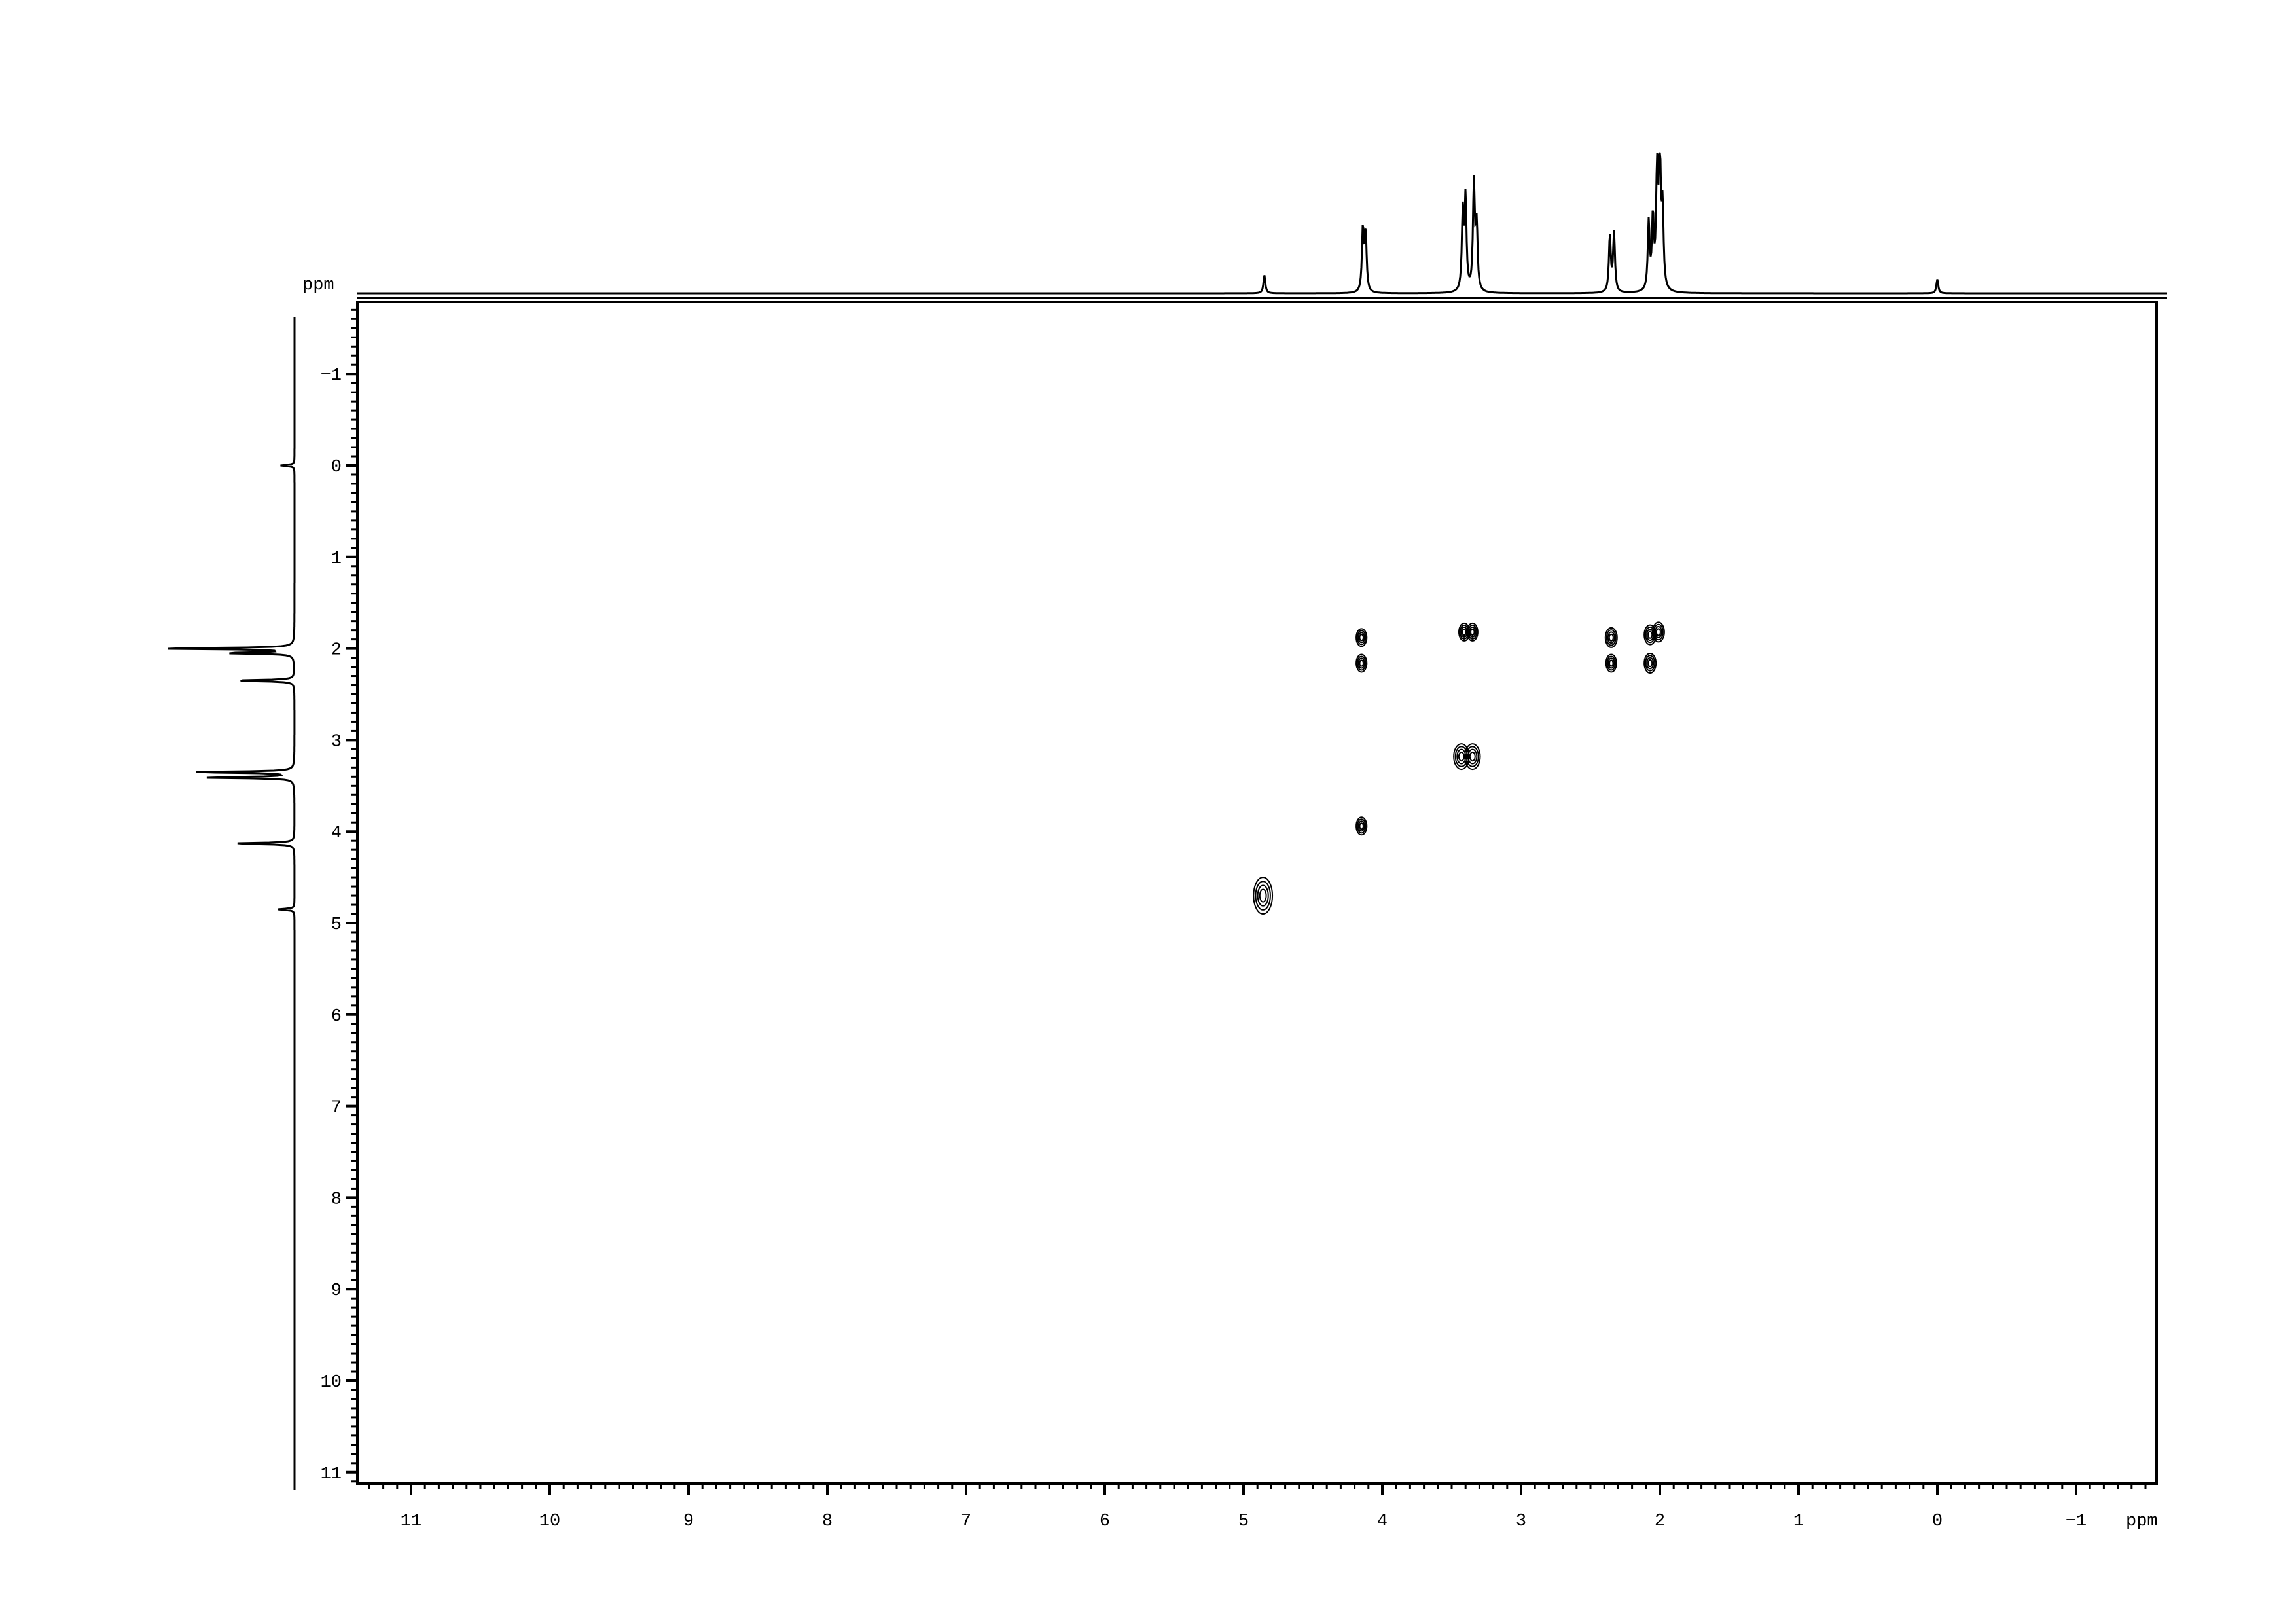 This screenshot has height=1623, width=2296. I want to click on x-tick-label: 0, so click(1937, 1521).